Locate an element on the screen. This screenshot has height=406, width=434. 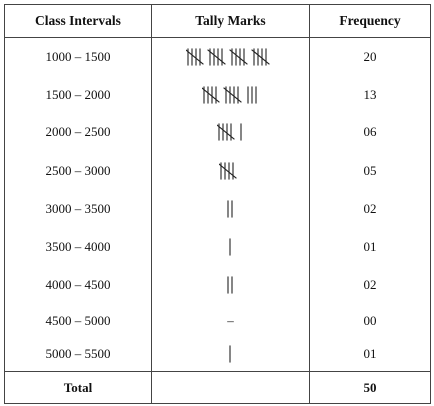
header-tally-marks: Tally Marks is located at coordinates (230, 21).